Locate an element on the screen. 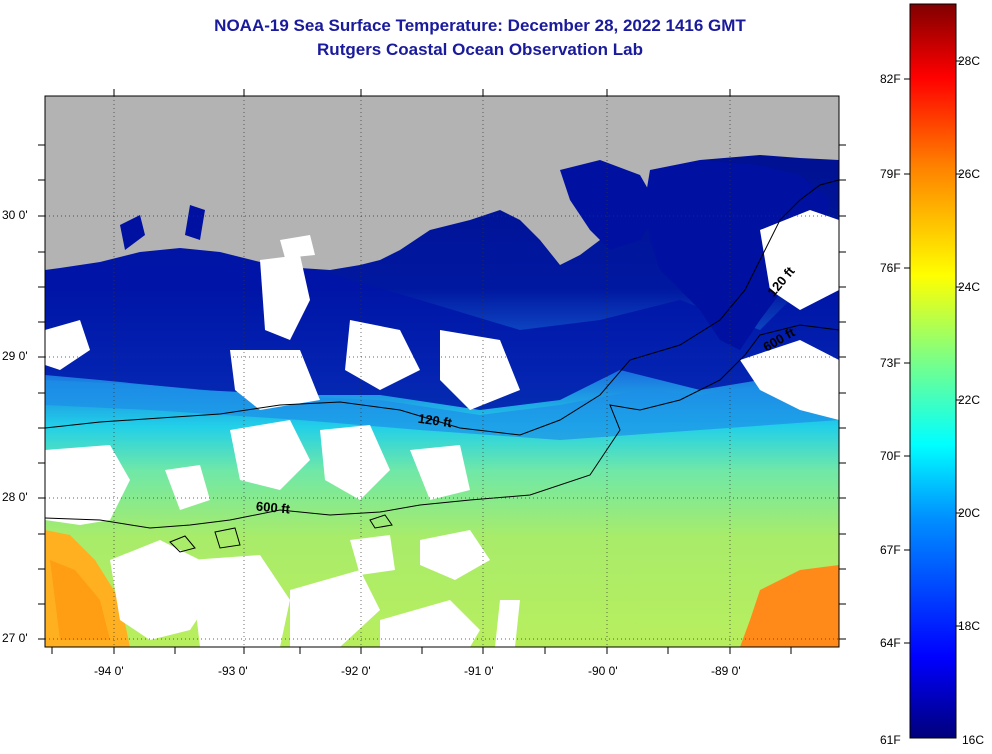  lon-label: -91 0' is located at coordinates (479, 671).